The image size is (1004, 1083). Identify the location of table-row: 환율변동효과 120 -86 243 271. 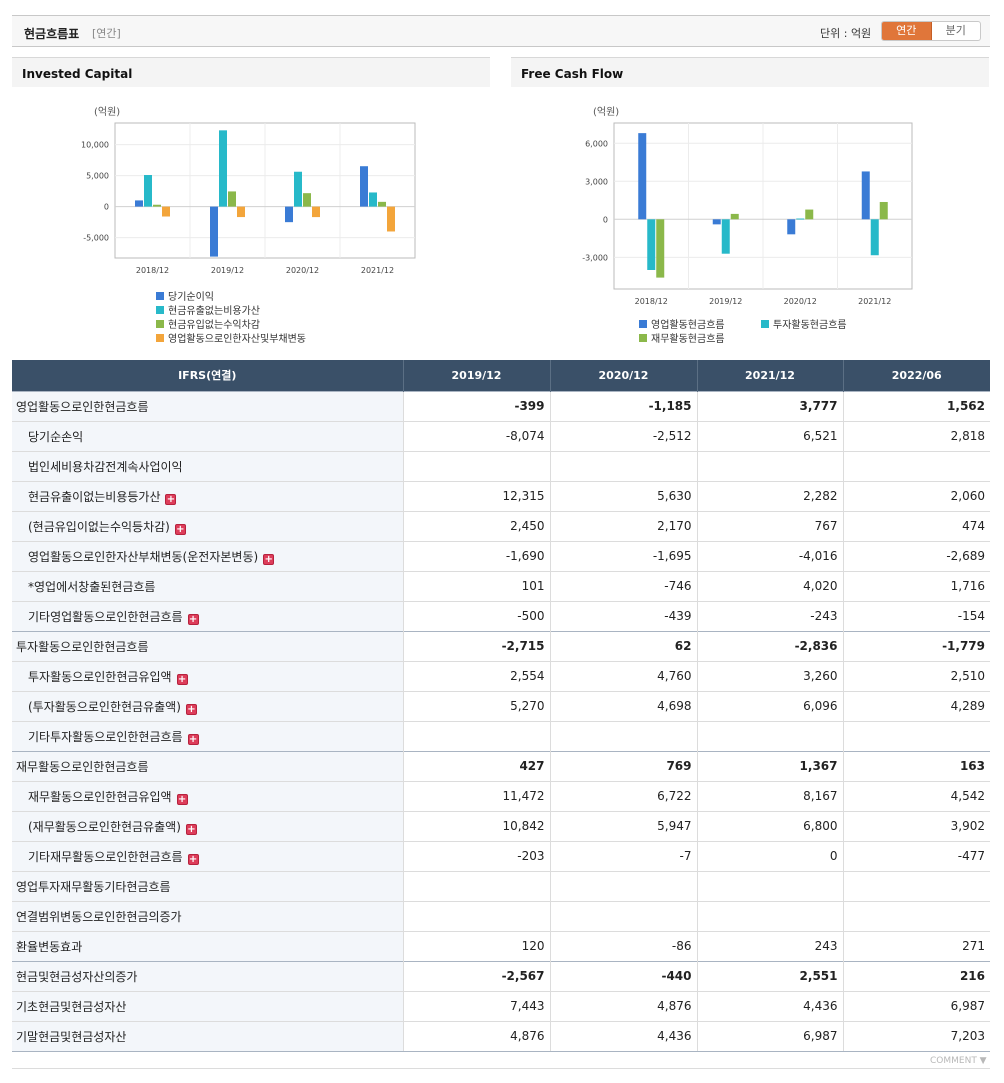
(501, 945).